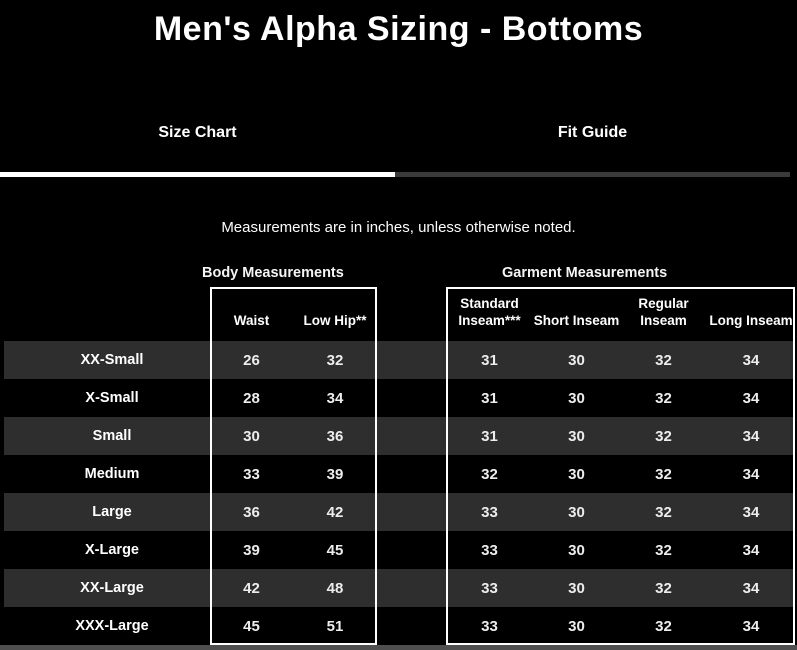 The width and height of the screenshot is (797, 650). What do you see at coordinates (335, 550) in the screenshot?
I see `cell-low-hip: 45` at bounding box center [335, 550].